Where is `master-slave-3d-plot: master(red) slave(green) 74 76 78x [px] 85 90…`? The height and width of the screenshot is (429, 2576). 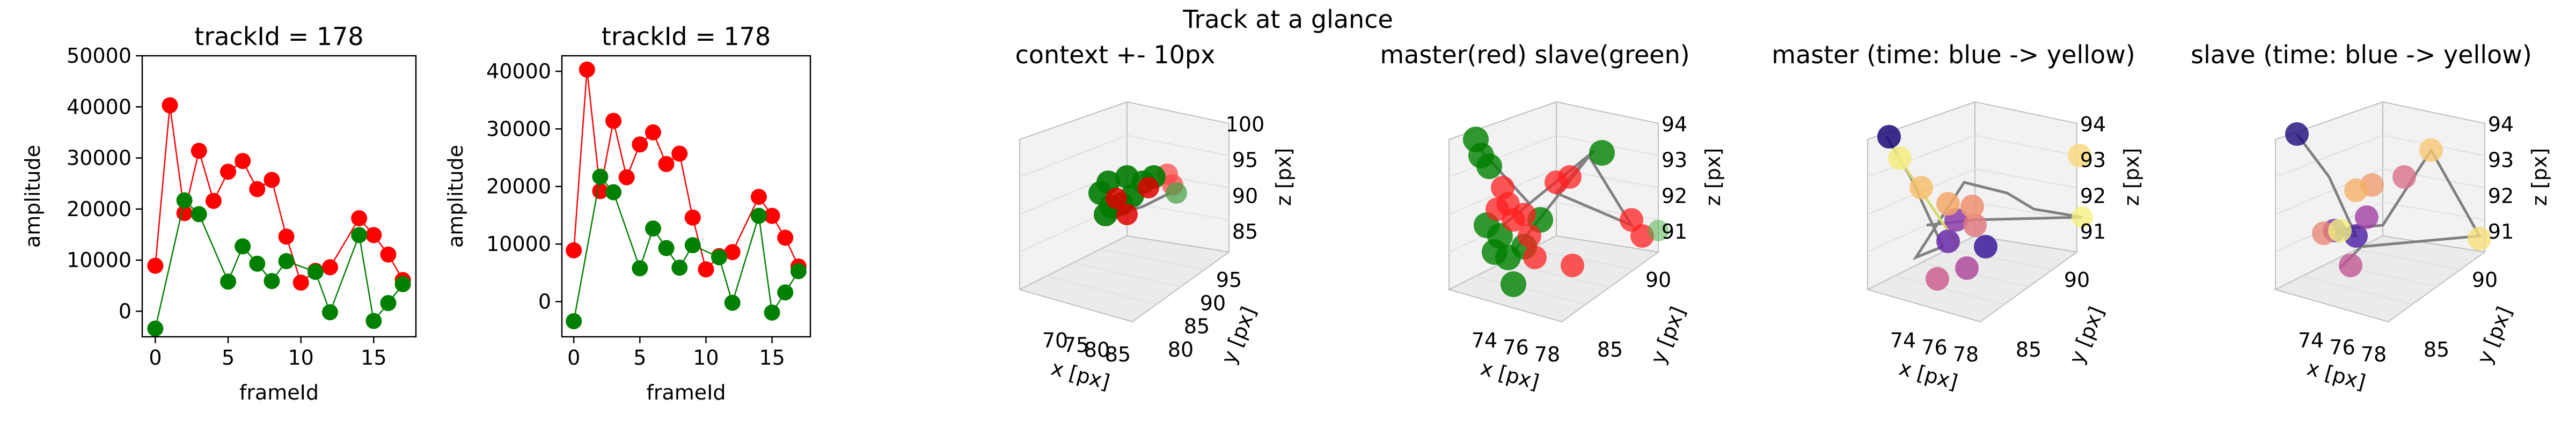
master-slave-3d-plot: master(red) slave(green) 74 76 78x [px] 85 90… is located at coordinates (1552, 217).